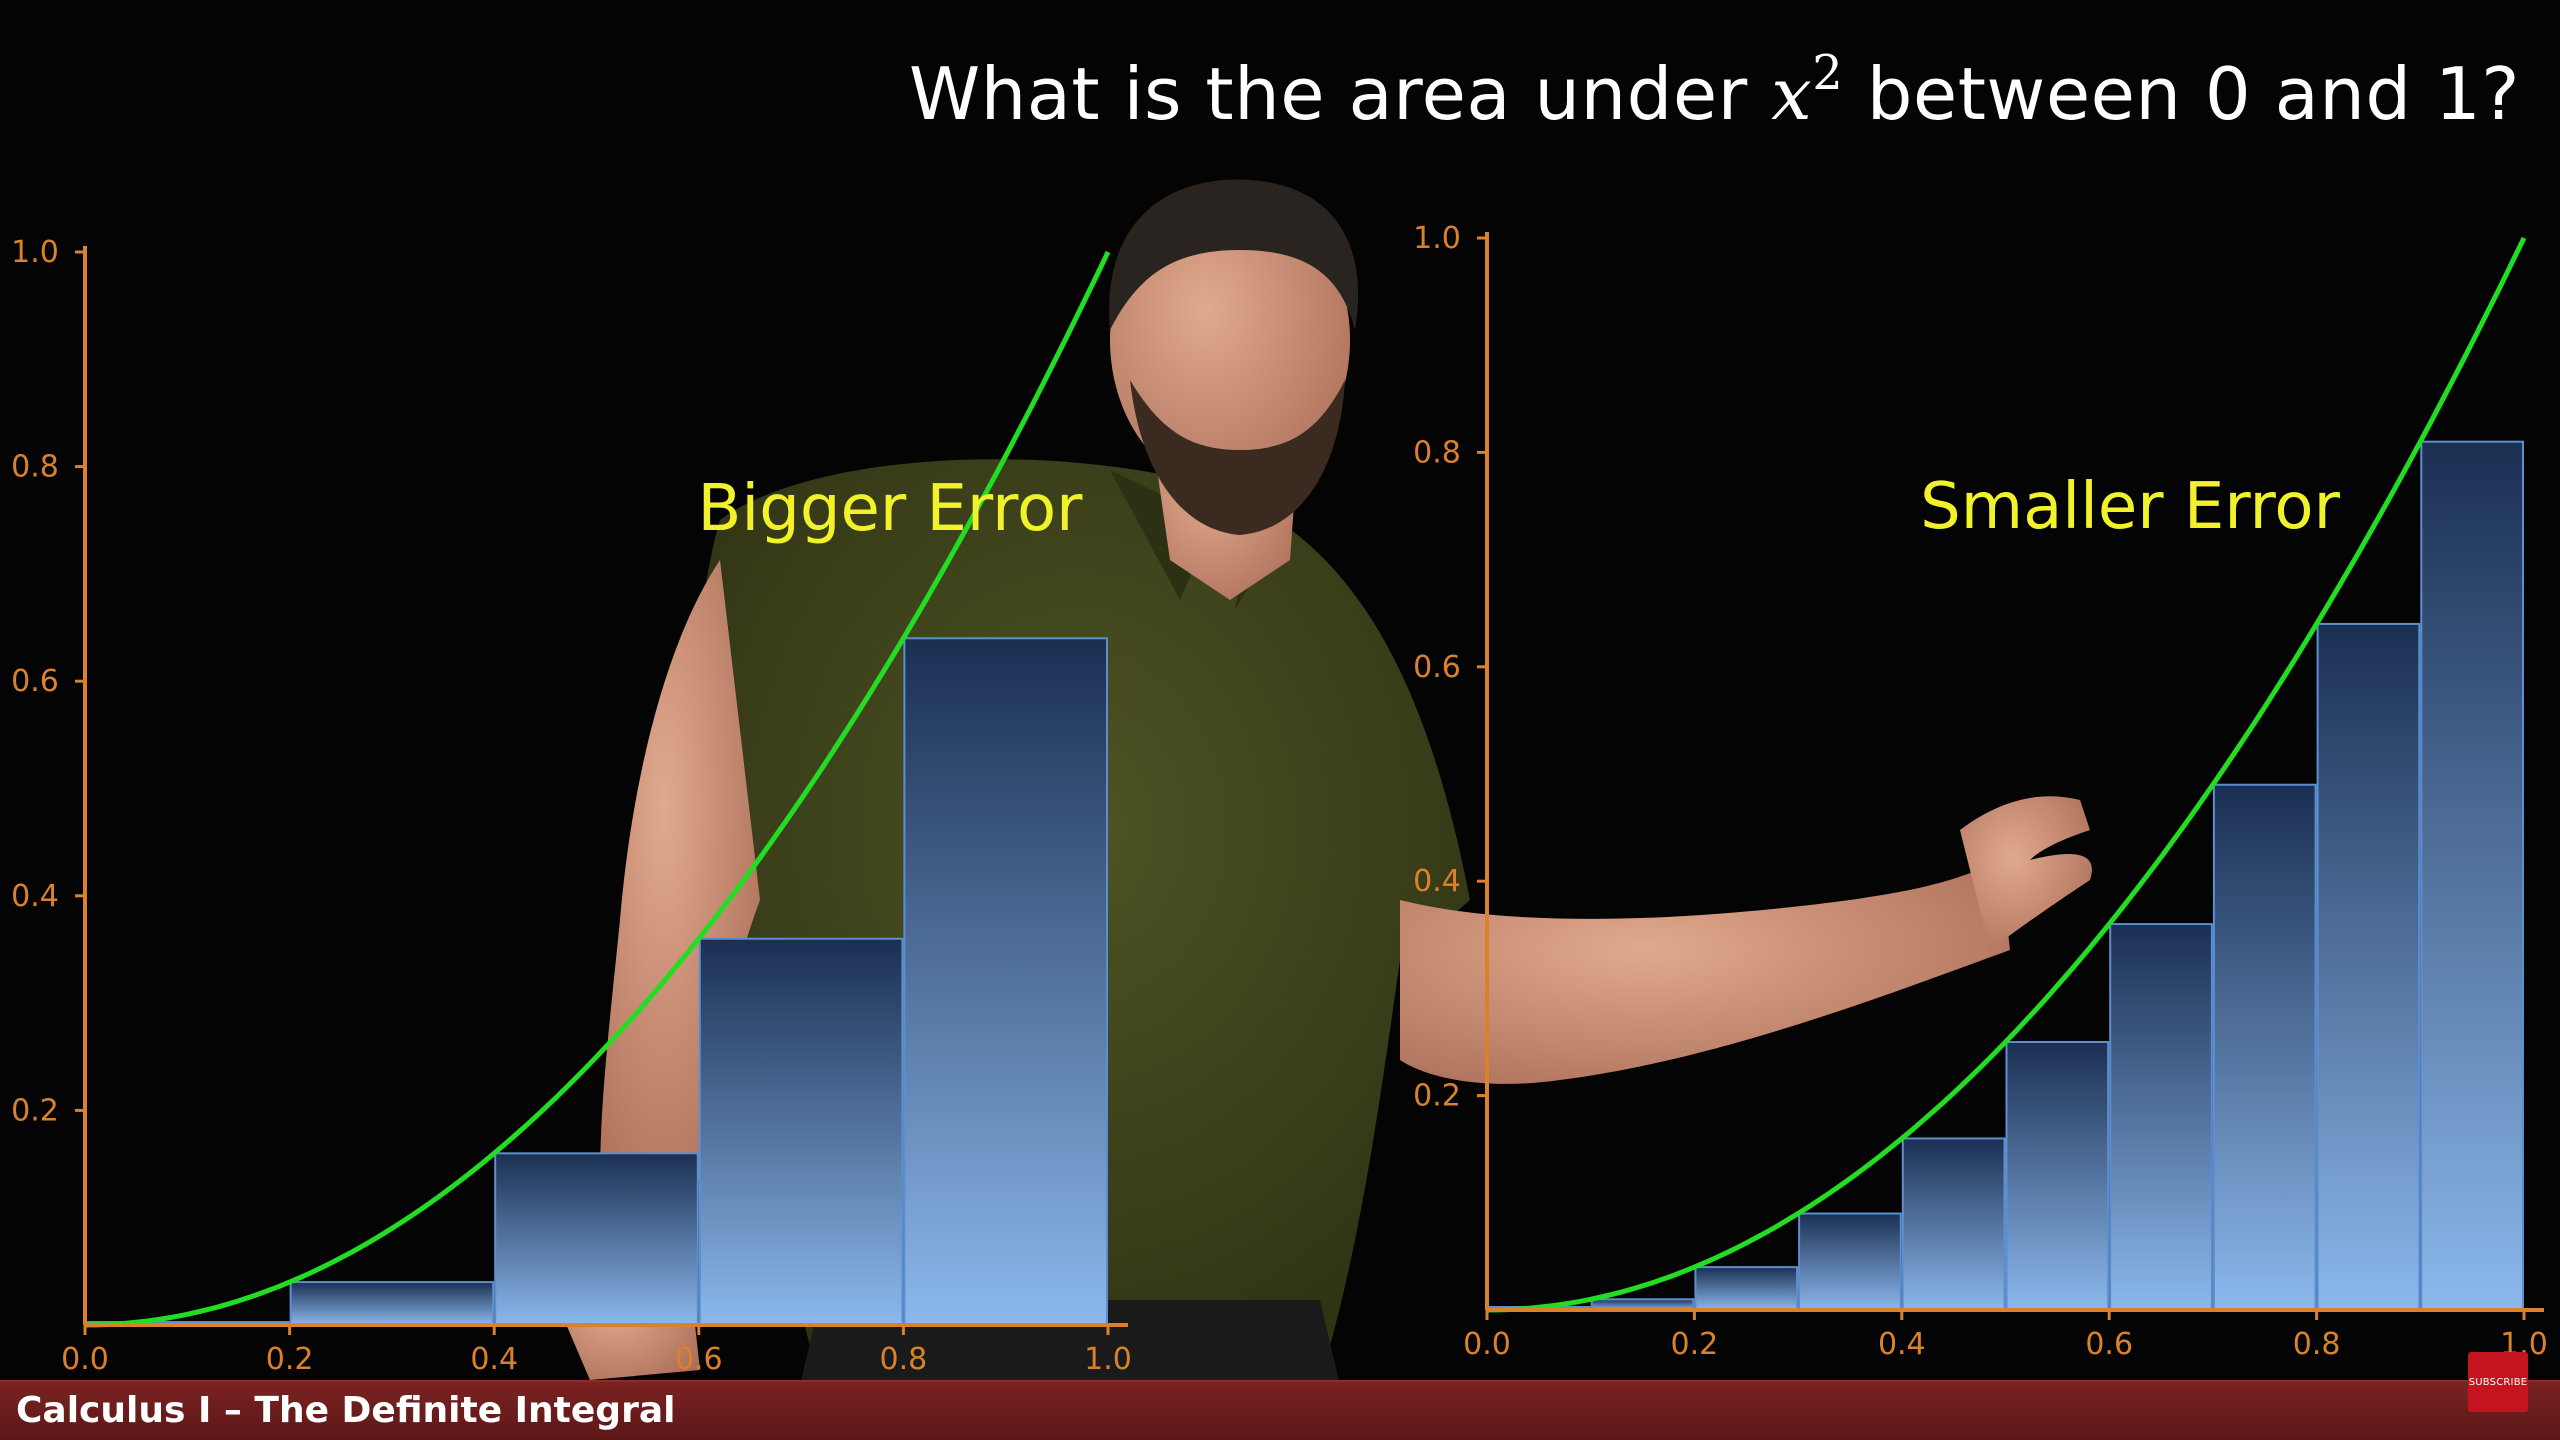 This screenshot has width=2560, height=1440. What do you see at coordinates (1108, 1359) in the screenshot?
I see `x-tick-label: 1.0` at bounding box center [1108, 1359].